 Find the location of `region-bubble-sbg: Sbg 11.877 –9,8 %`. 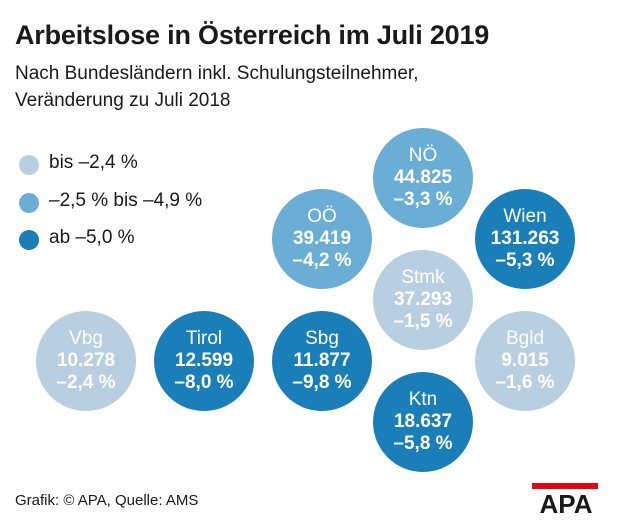

region-bubble-sbg: Sbg 11.877 –9,8 % is located at coordinates (322, 361).